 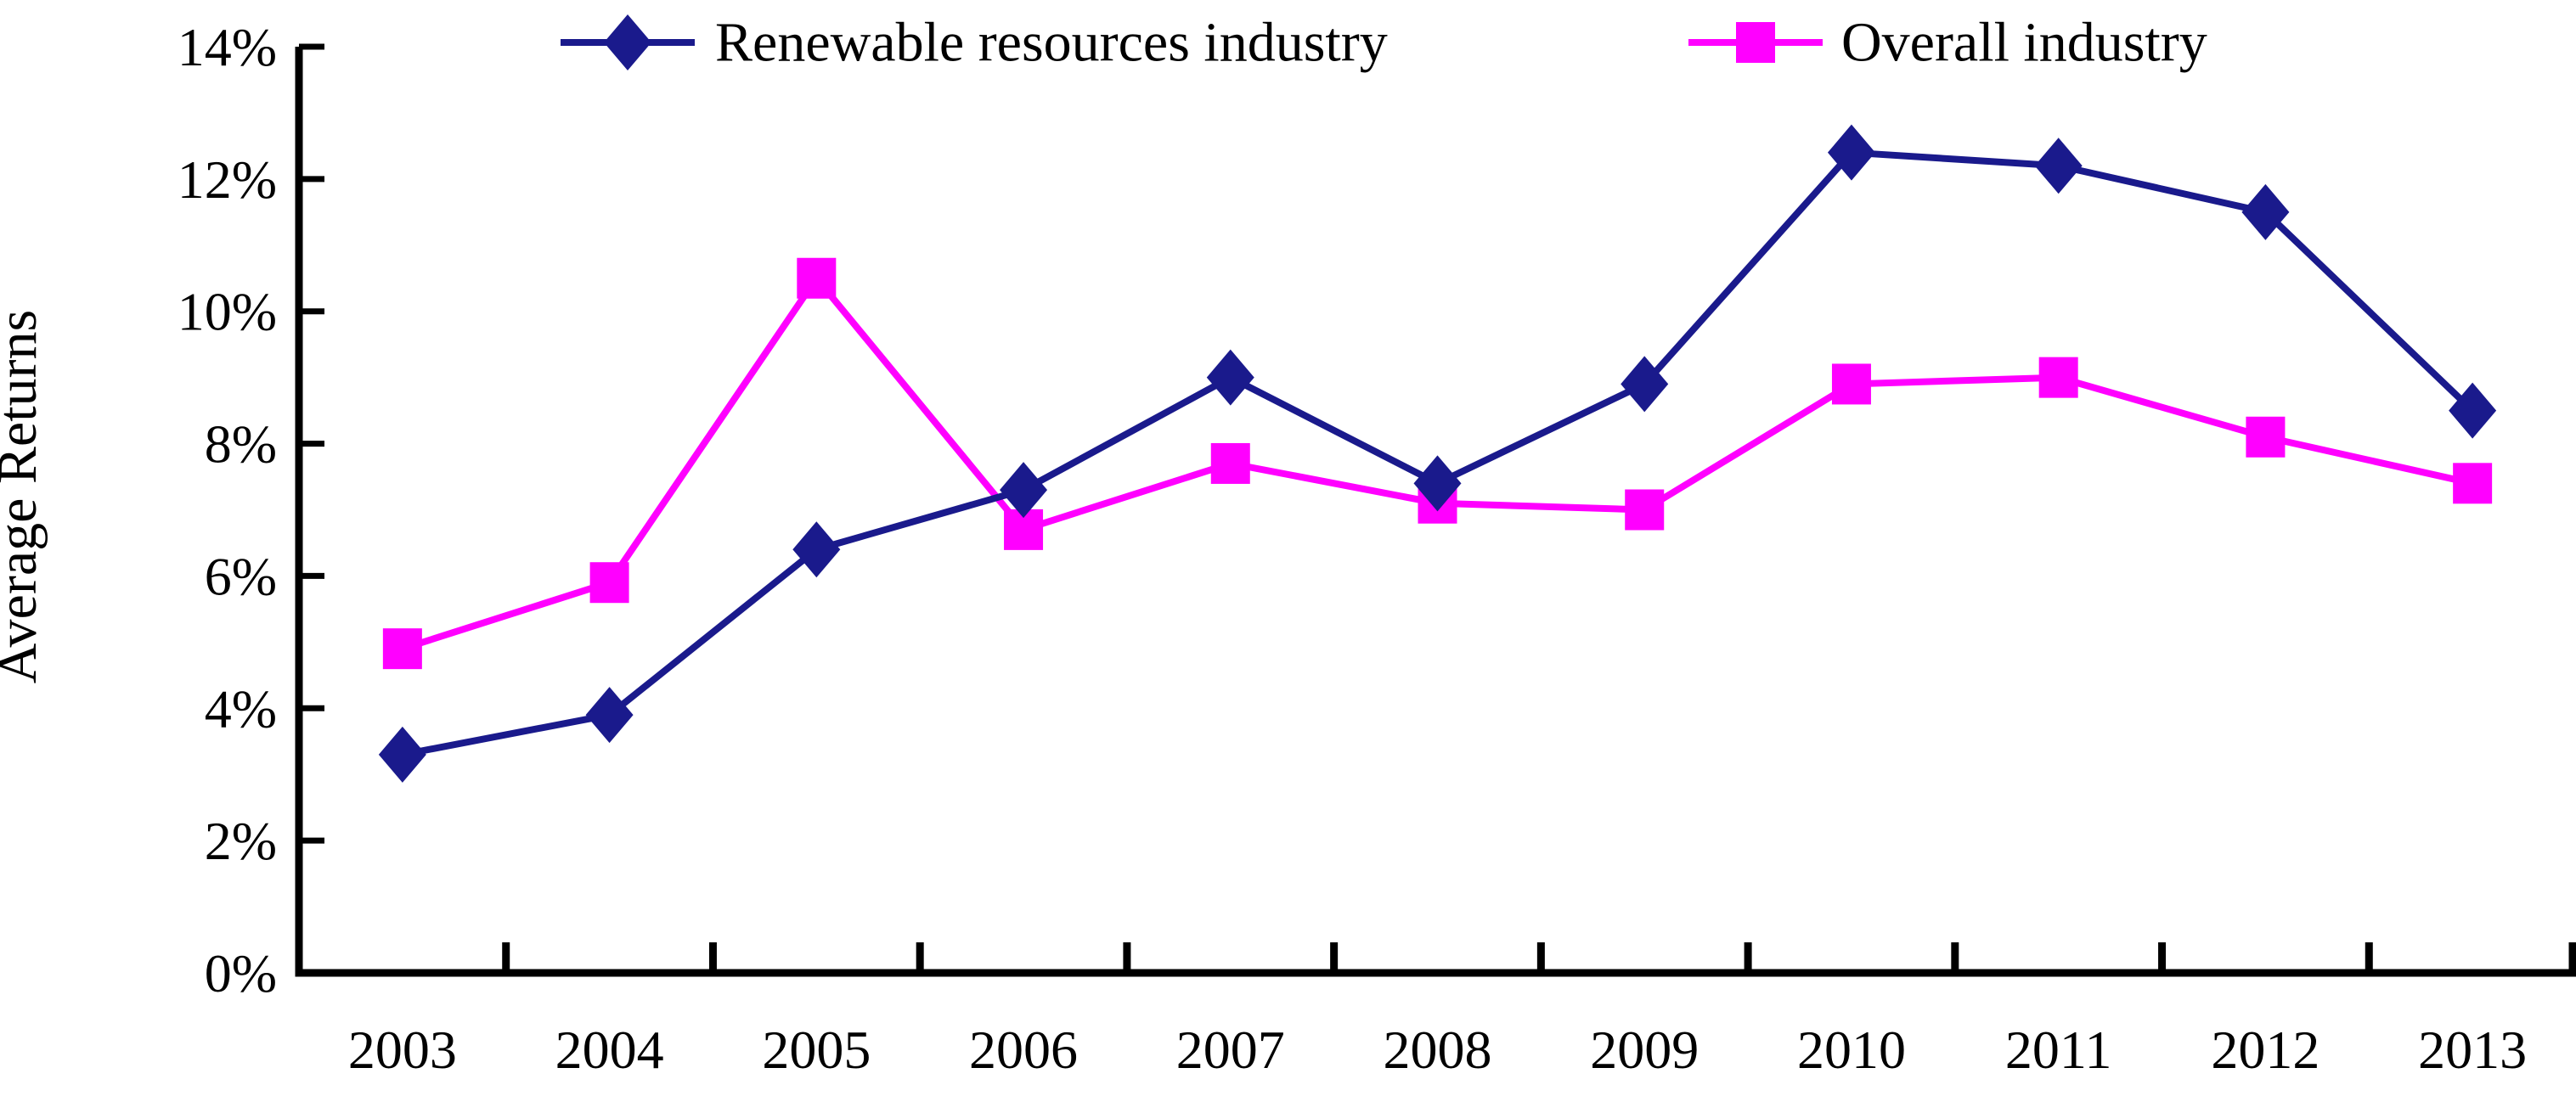 What do you see at coordinates (1644, 1050) in the screenshot?
I see `x-tick-label: 2009` at bounding box center [1644, 1050].